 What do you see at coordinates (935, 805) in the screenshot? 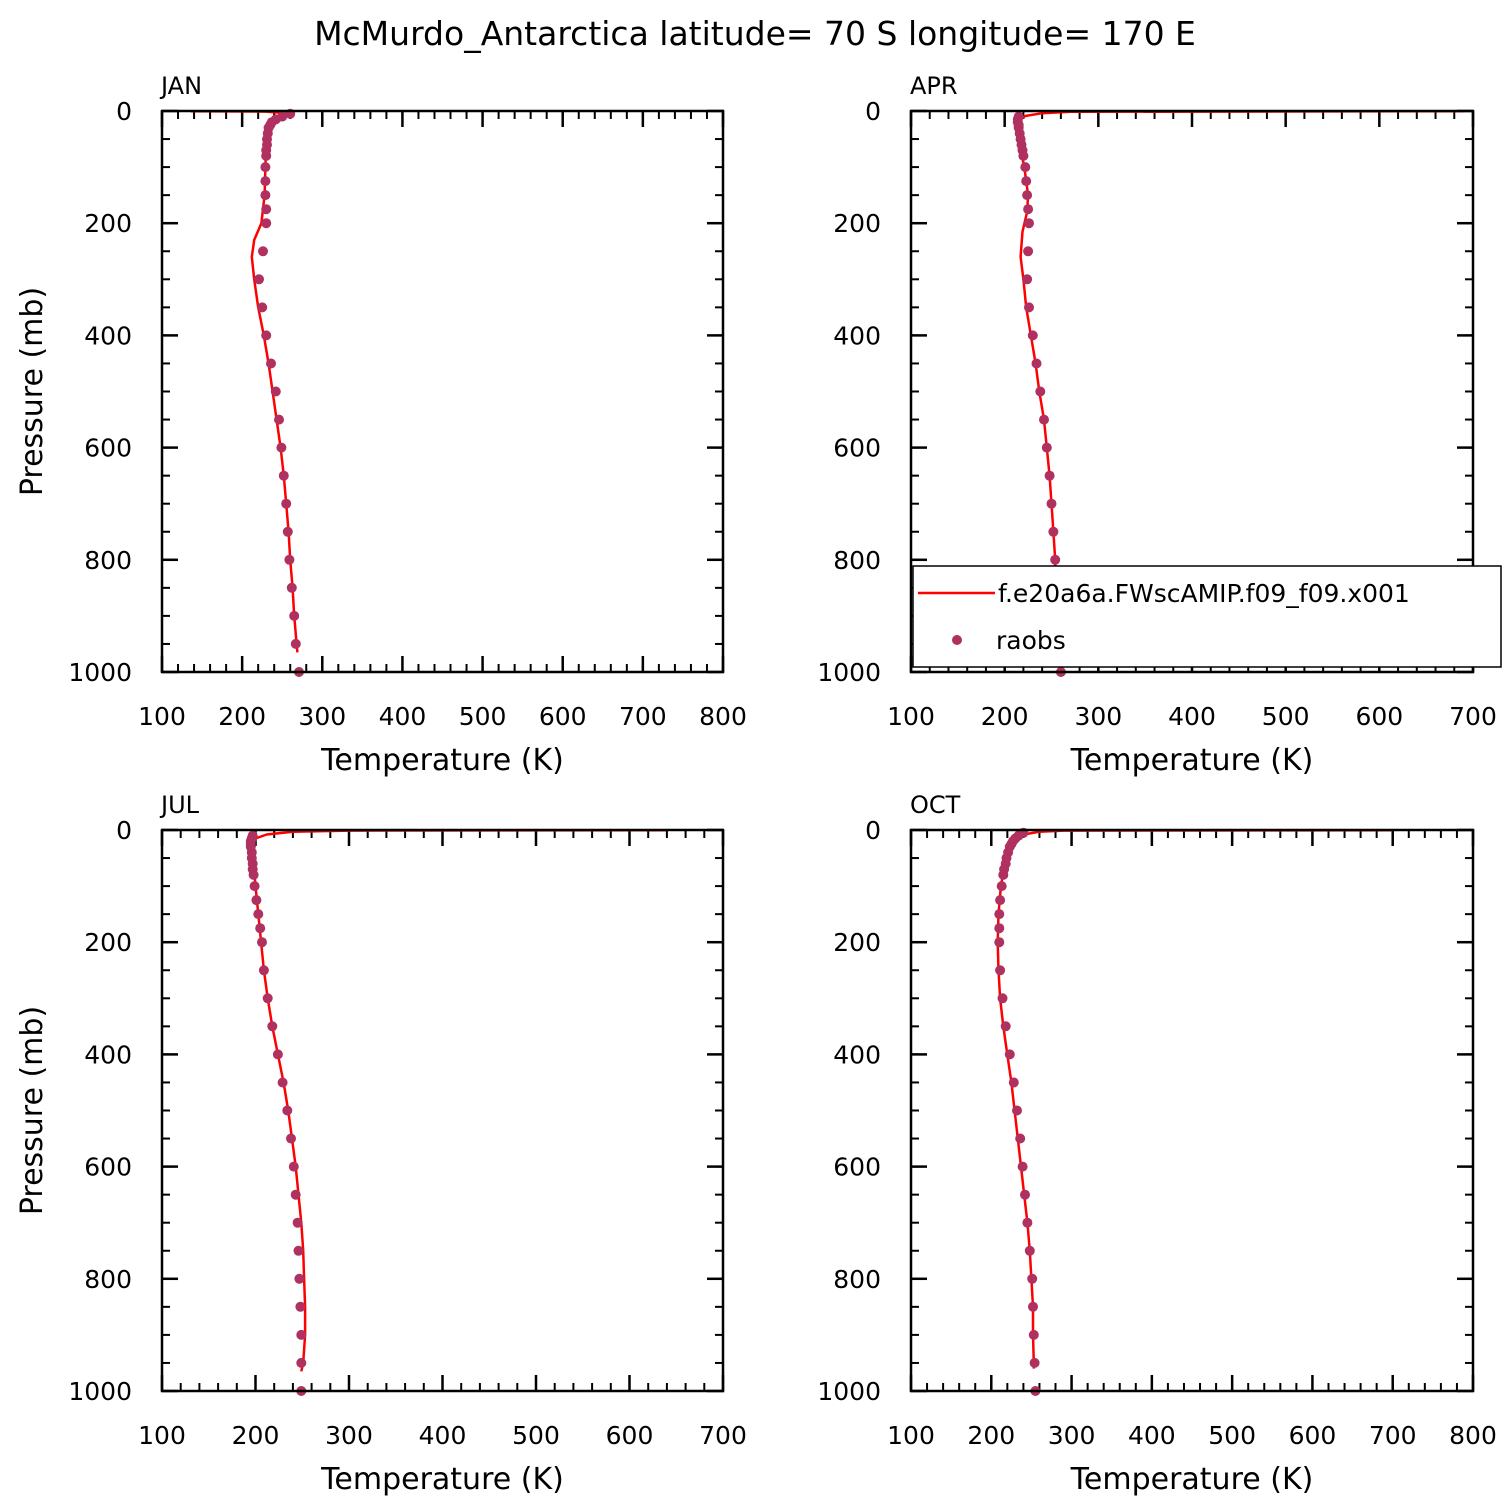
I see `panel-label: OCT` at bounding box center [935, 805].